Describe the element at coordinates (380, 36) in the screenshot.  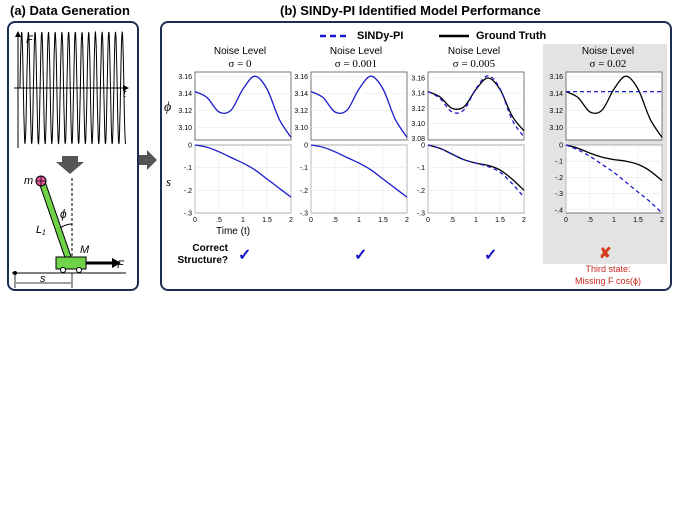
I see `legend-model-label: SINDy-PI` at that location.